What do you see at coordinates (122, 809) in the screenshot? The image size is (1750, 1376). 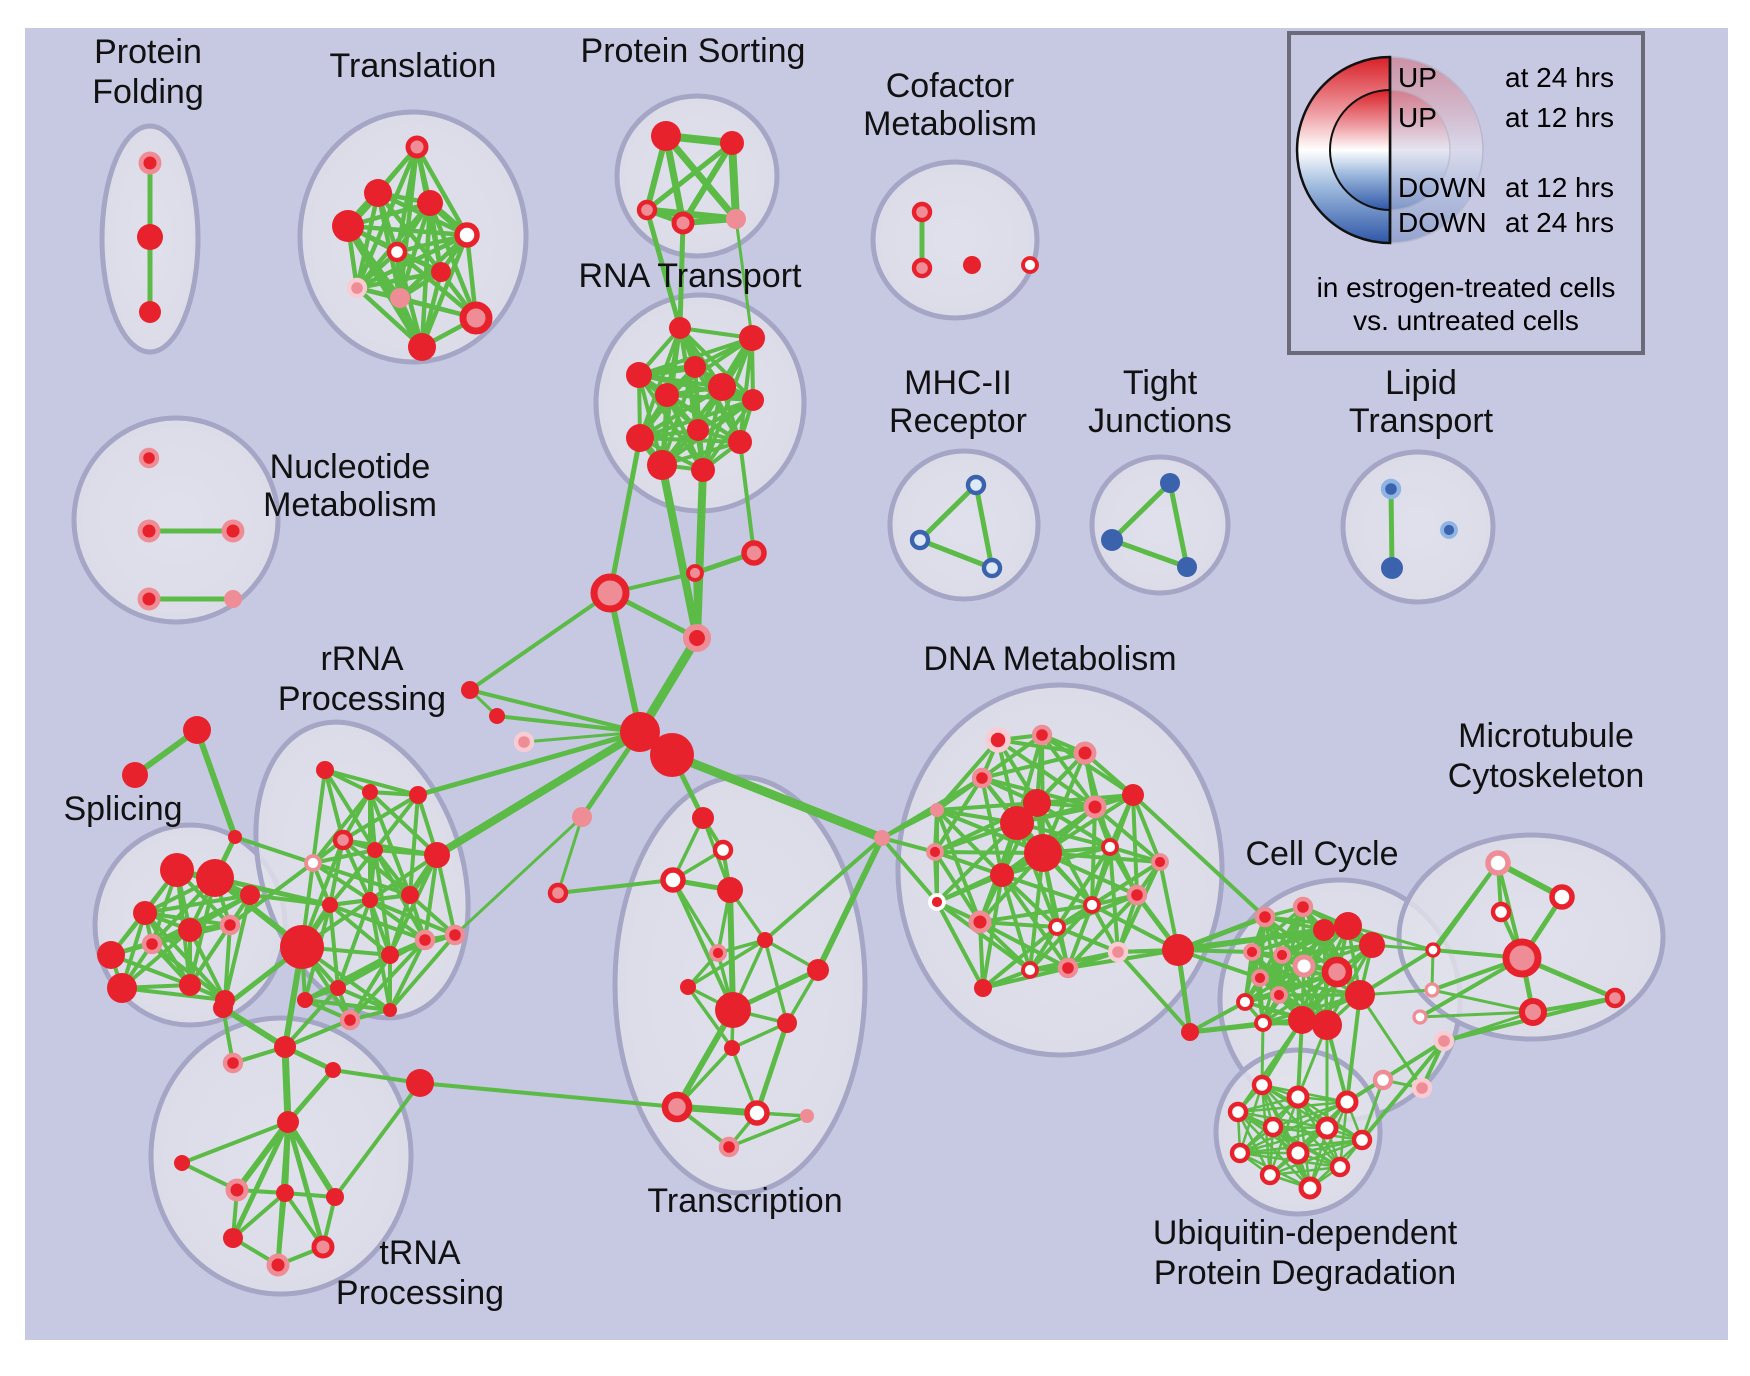 I see `cluster-label-splicing: Splicing` at bounding box center [122, 809].